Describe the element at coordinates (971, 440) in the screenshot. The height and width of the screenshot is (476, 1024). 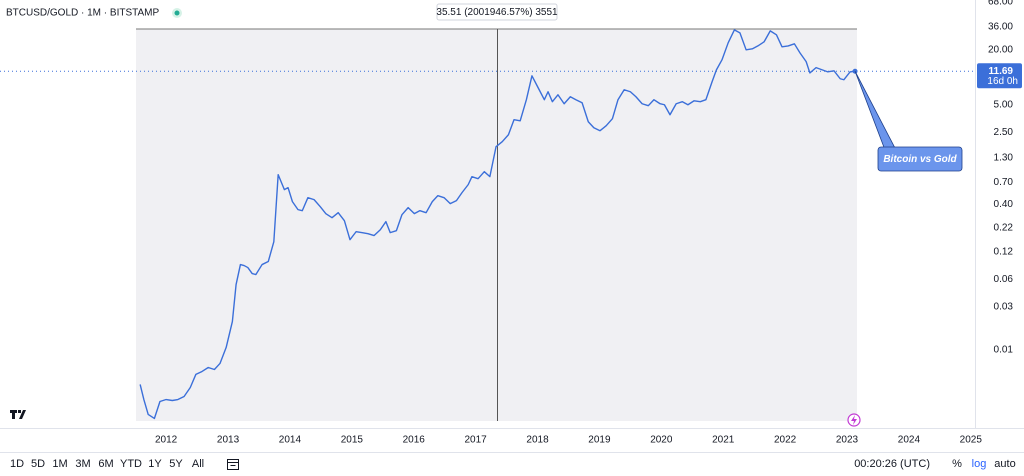
I see `x-tick-label: 2025` at that location.